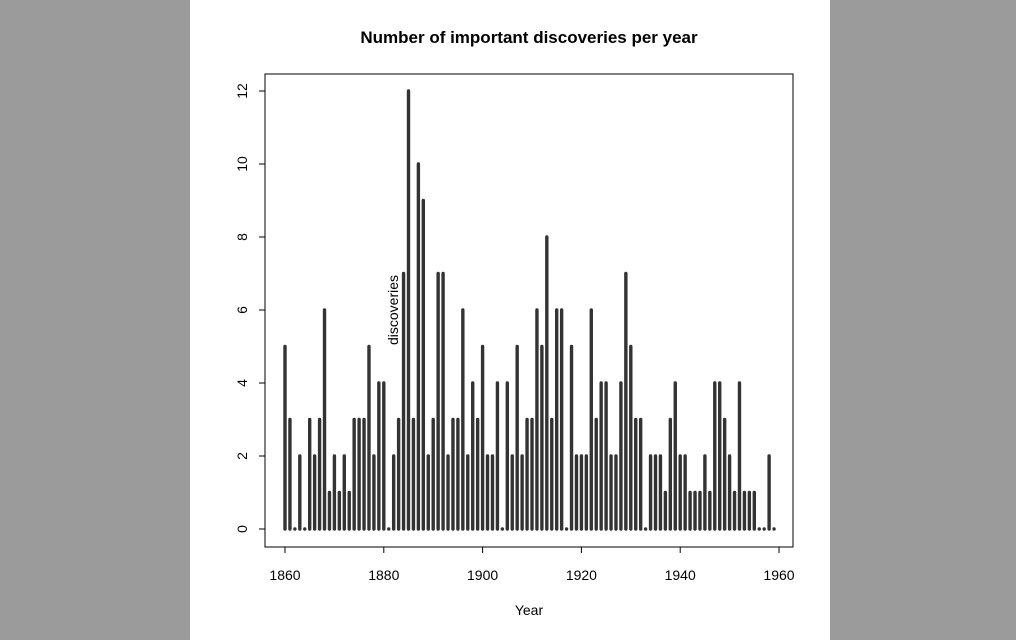 This screenshot has height=640, width=1016. Describe the element at coordinates (242, 310) in the screenshot. I see `y-tick-label: 6` at that location.